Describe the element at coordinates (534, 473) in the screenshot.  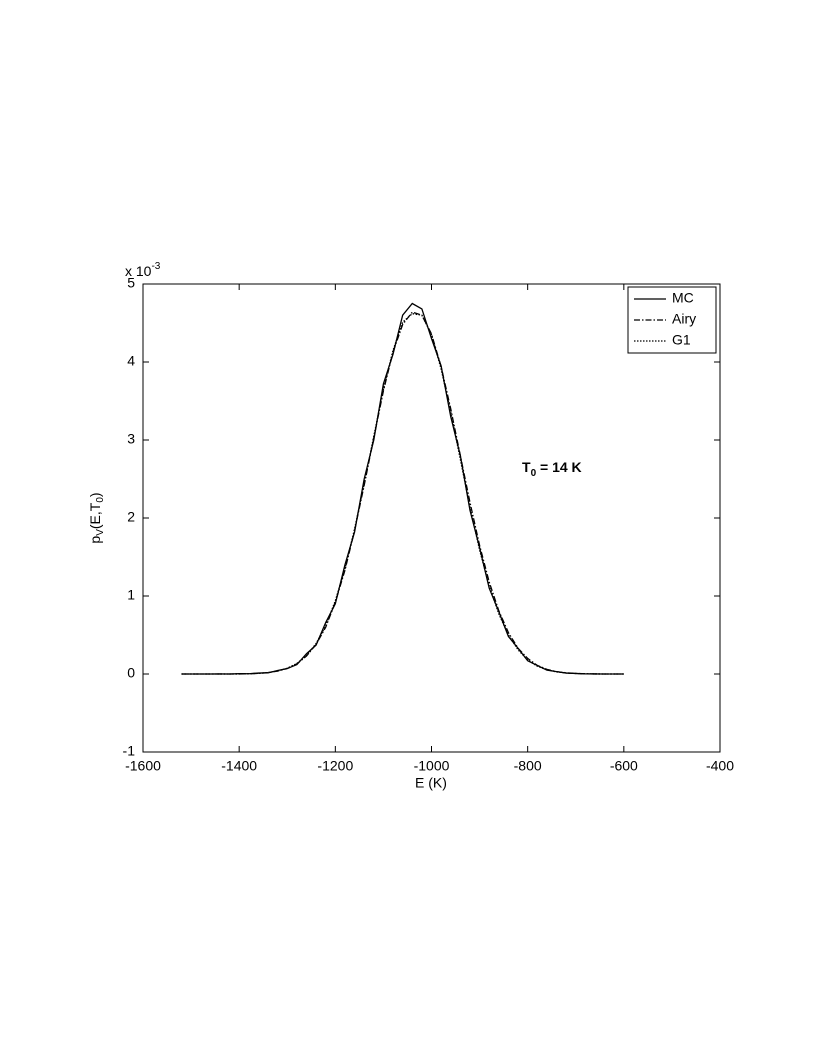
I see `annotation-sub: 0` at that location.